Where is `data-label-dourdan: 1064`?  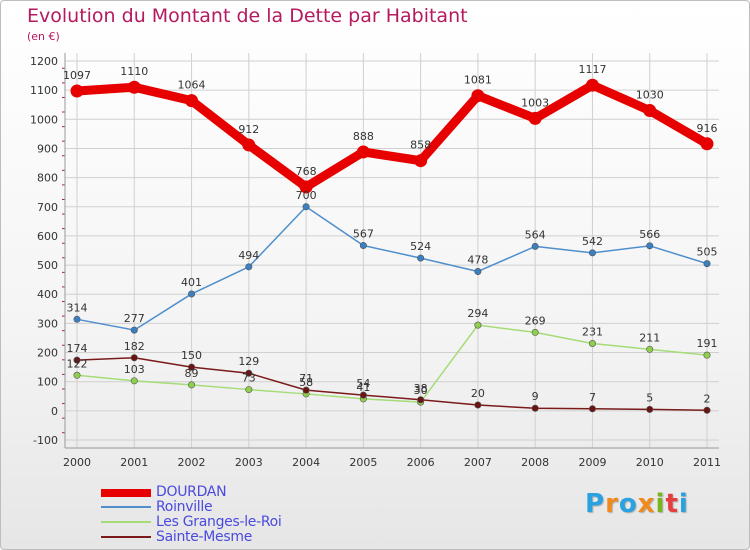 data-label-dourdan: 1064 is located at coordinates (192, 85).